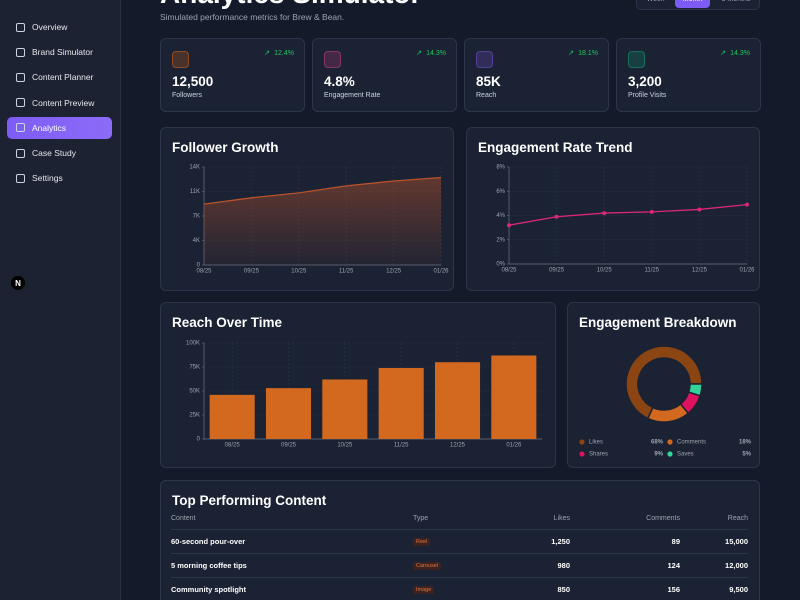 The image size is (800, 600). Describe the element at coordinates (555, 147) in the screenshot. I see `chart-title: Engagement Rate Trend` at that location.